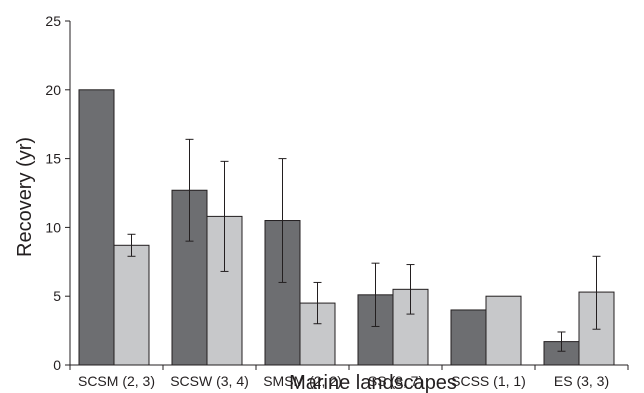 The image size is (644, 393). I want to click on y-tick-label: 10, so click(53, 227).